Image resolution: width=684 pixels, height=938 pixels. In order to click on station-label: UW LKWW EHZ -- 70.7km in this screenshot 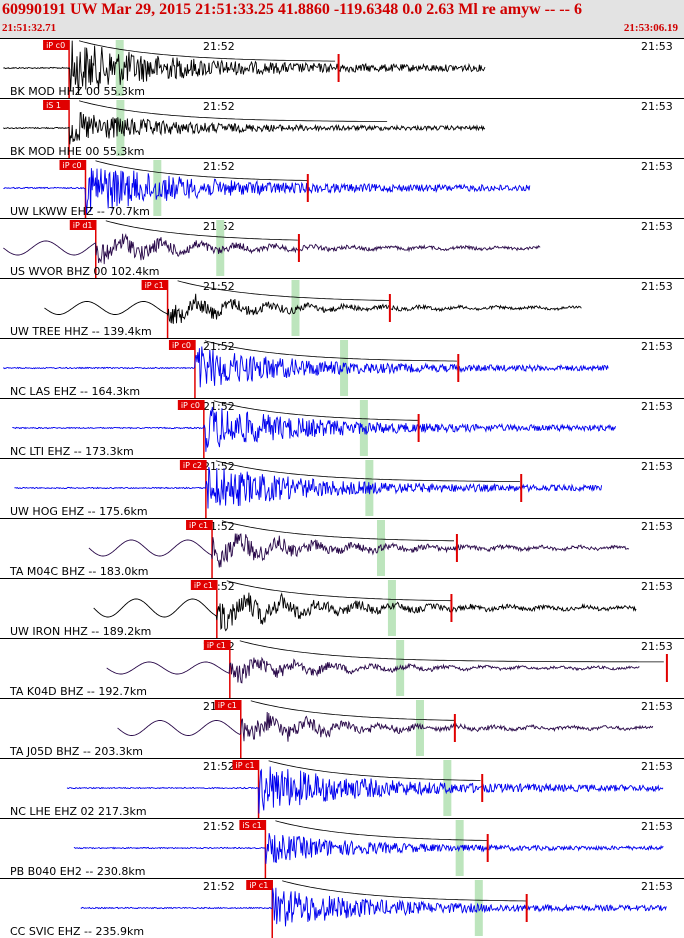, I will do `click(80, 211)`.